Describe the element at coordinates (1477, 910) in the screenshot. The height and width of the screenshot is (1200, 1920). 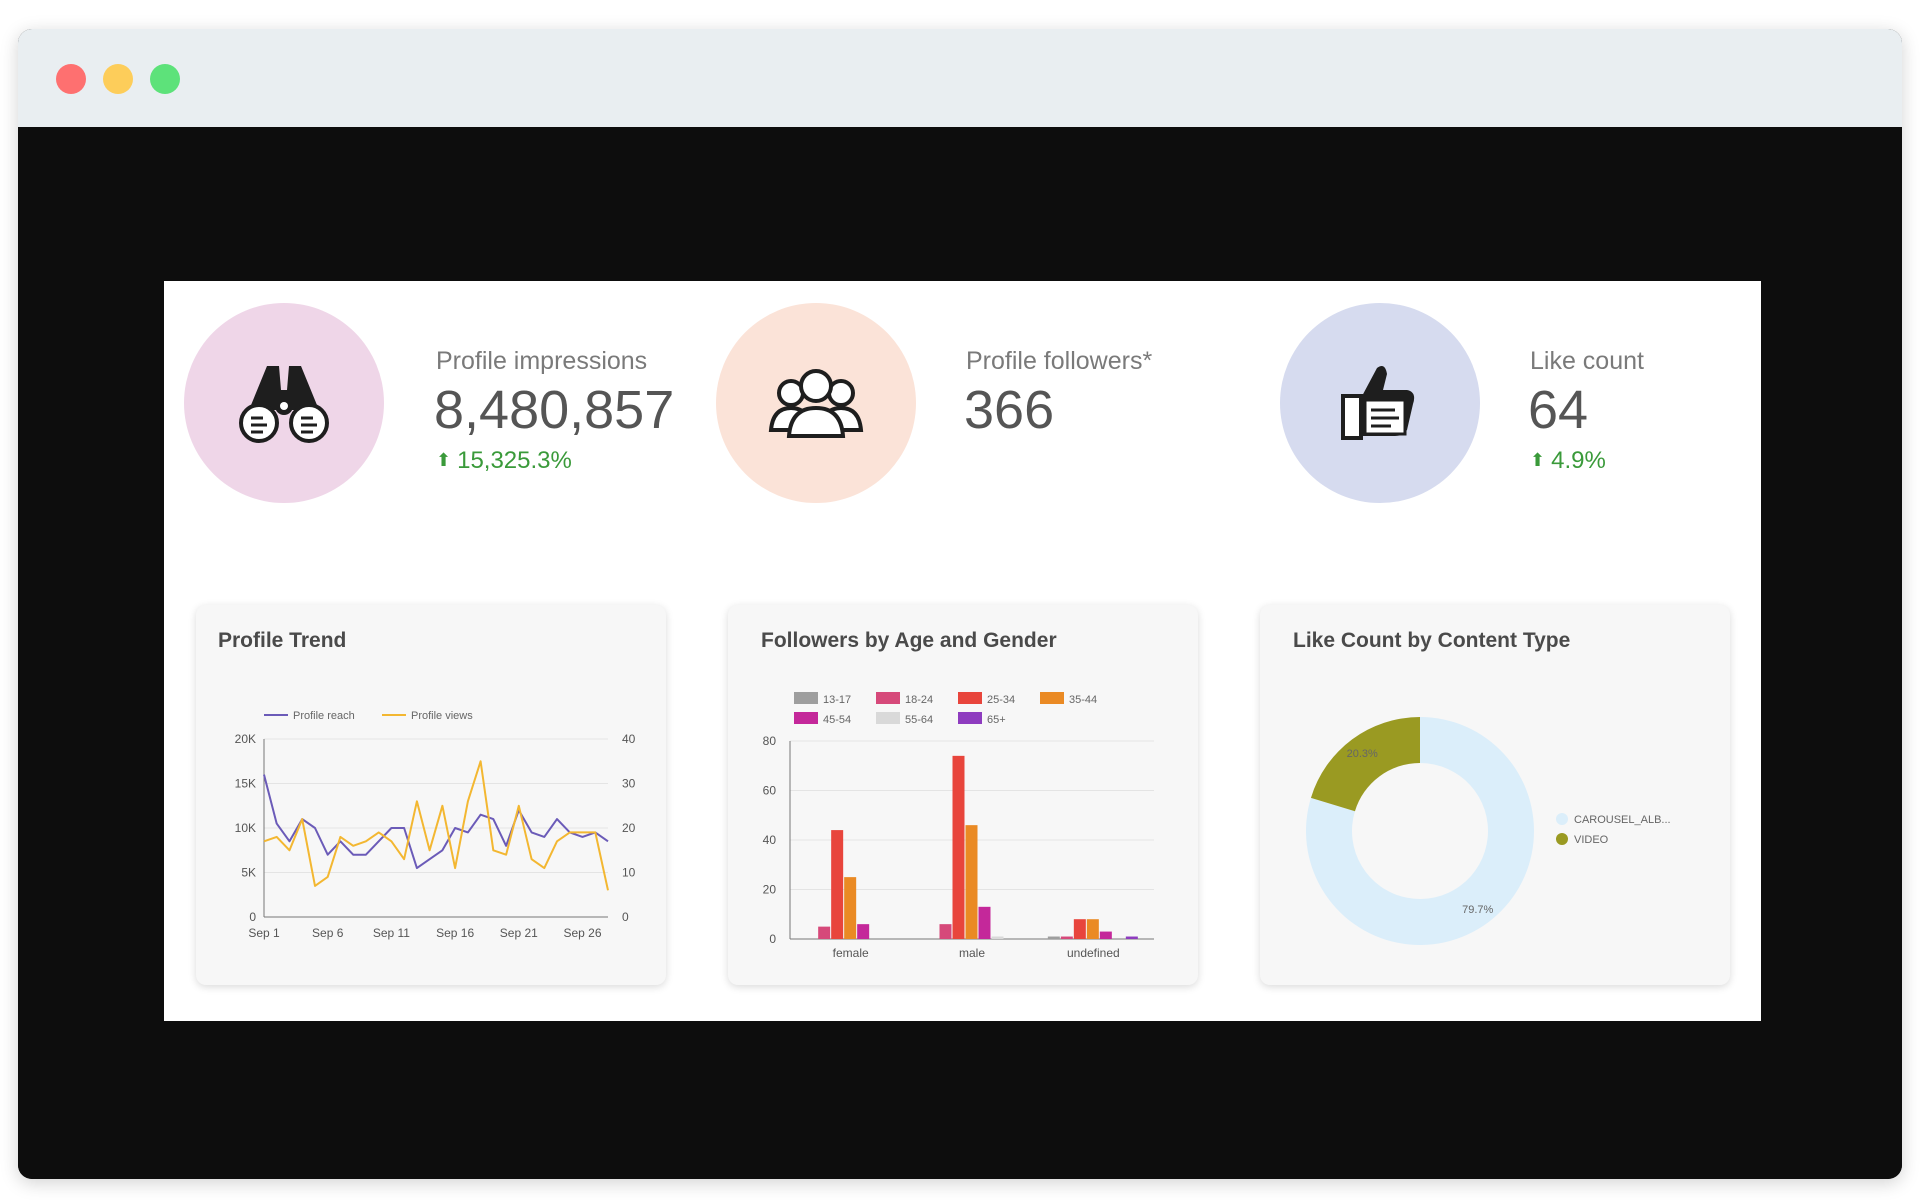
I see `slice-label: 79.7%` at that location.